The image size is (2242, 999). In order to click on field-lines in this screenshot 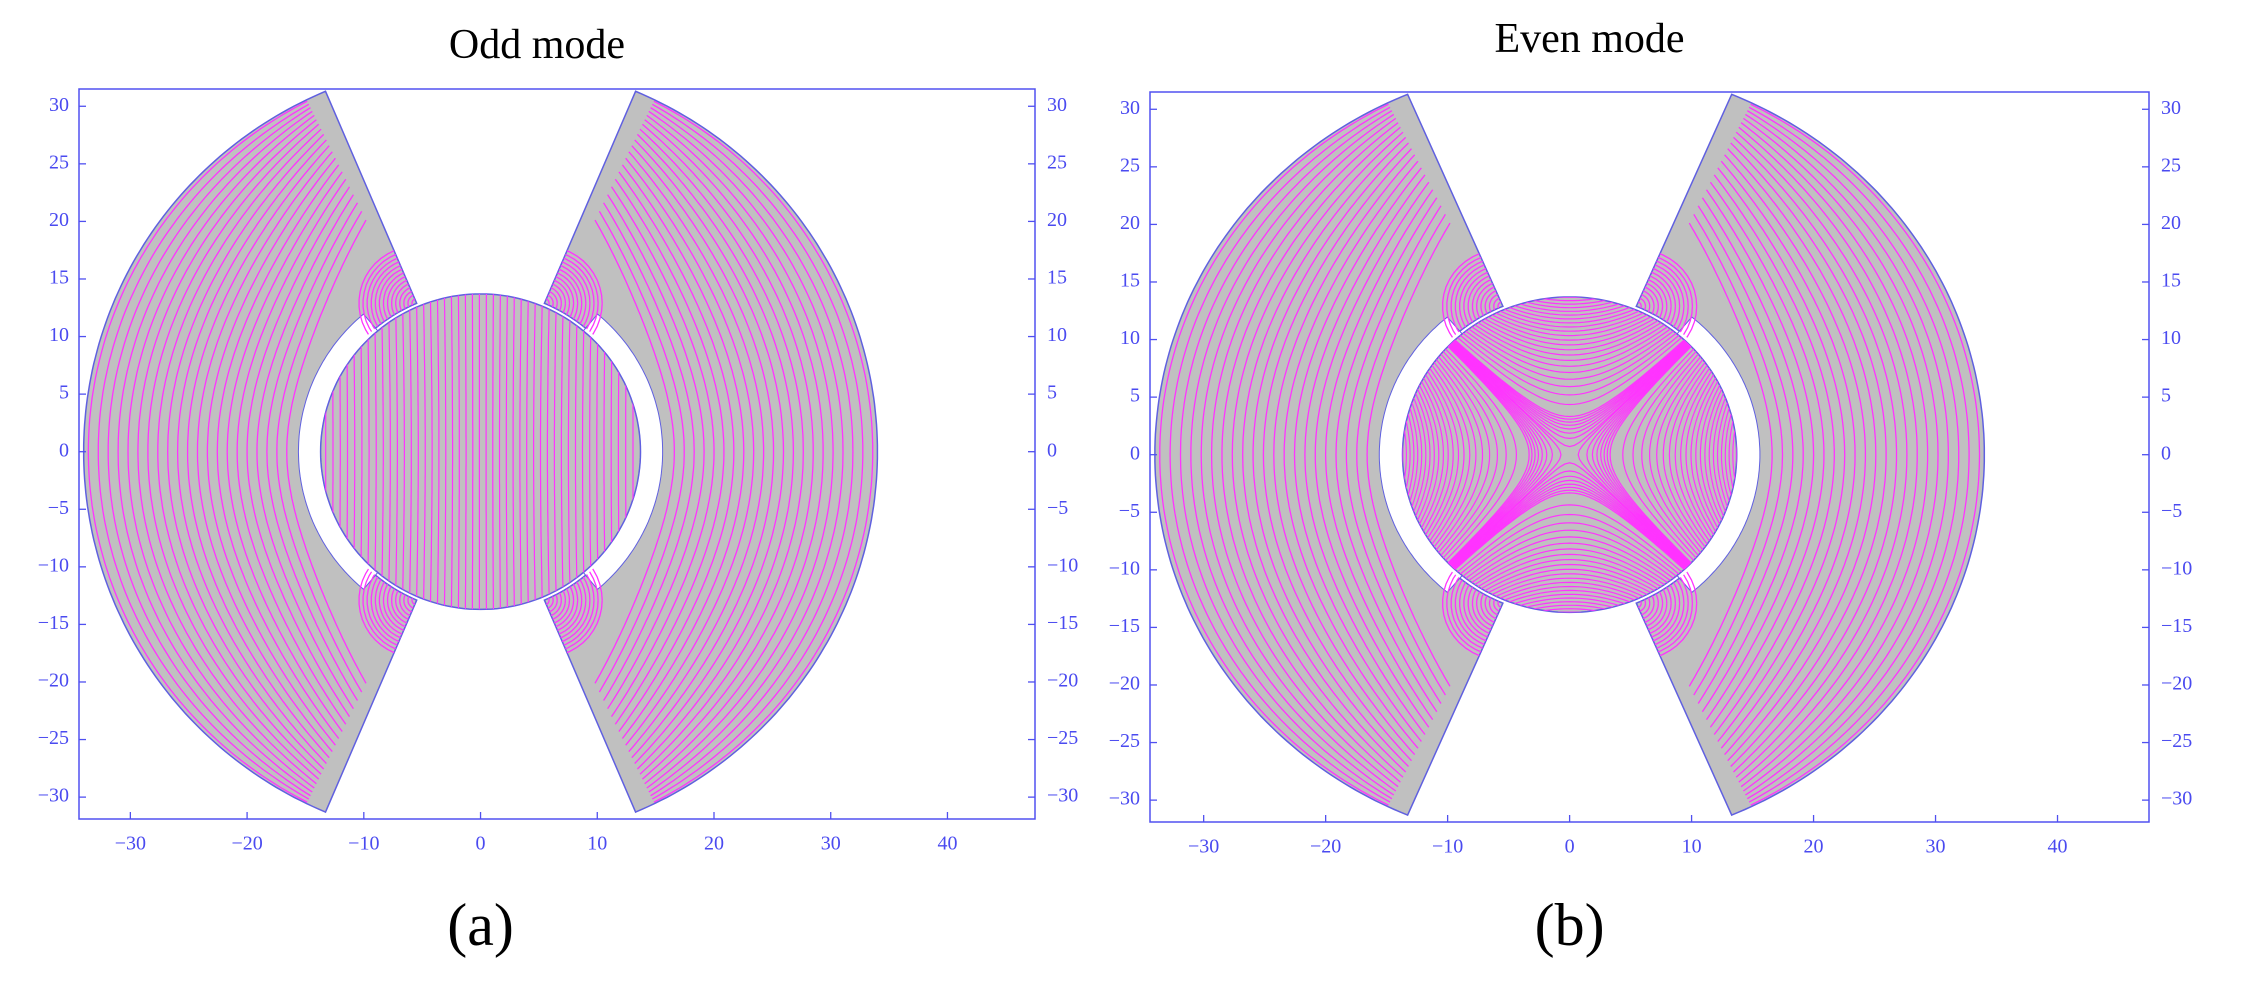, I will do `click(479, 452)`.